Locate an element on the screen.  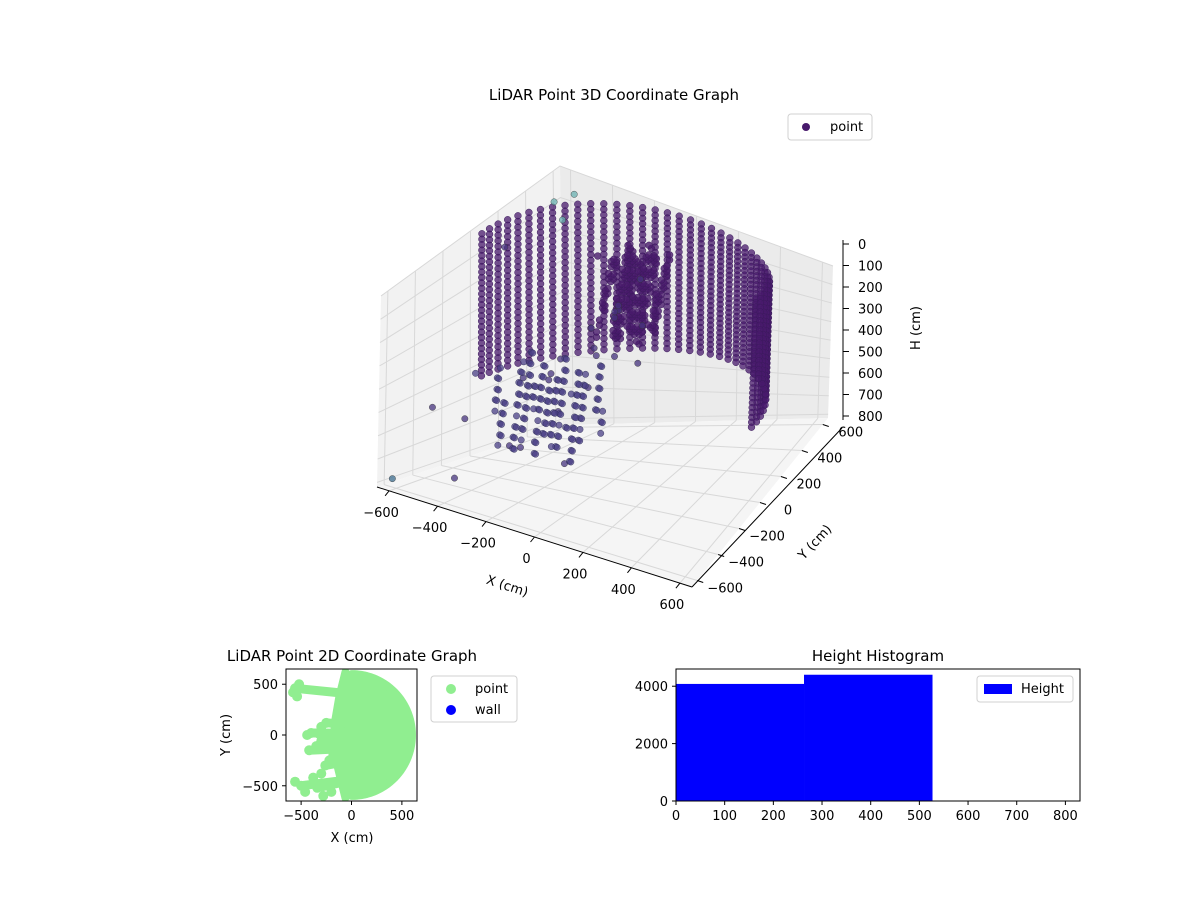
frame-hist is located at coordinates (878, 735).